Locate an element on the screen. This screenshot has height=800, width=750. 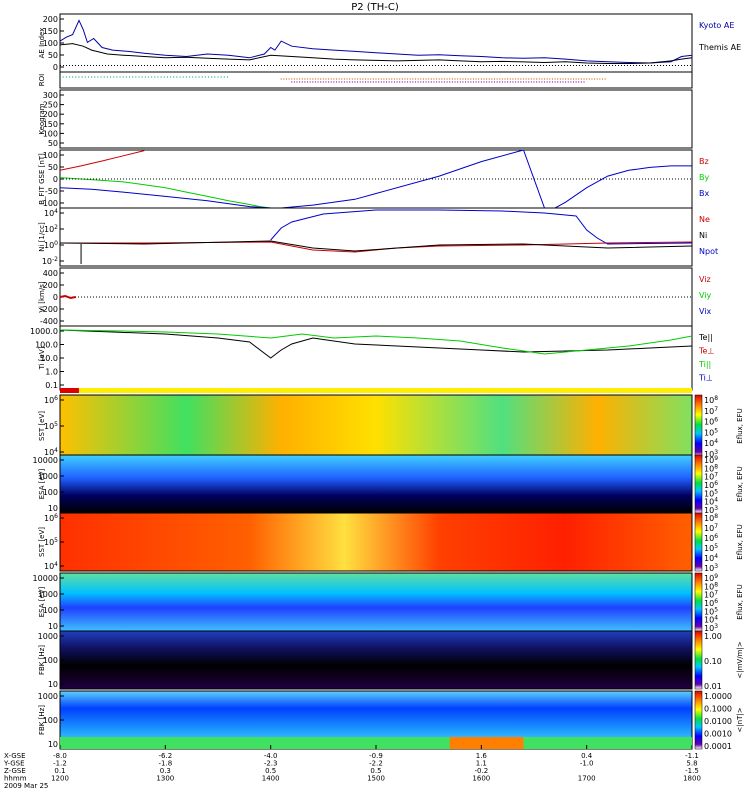
y-tick-label-4: 100 is located at coordinates (51, 245).